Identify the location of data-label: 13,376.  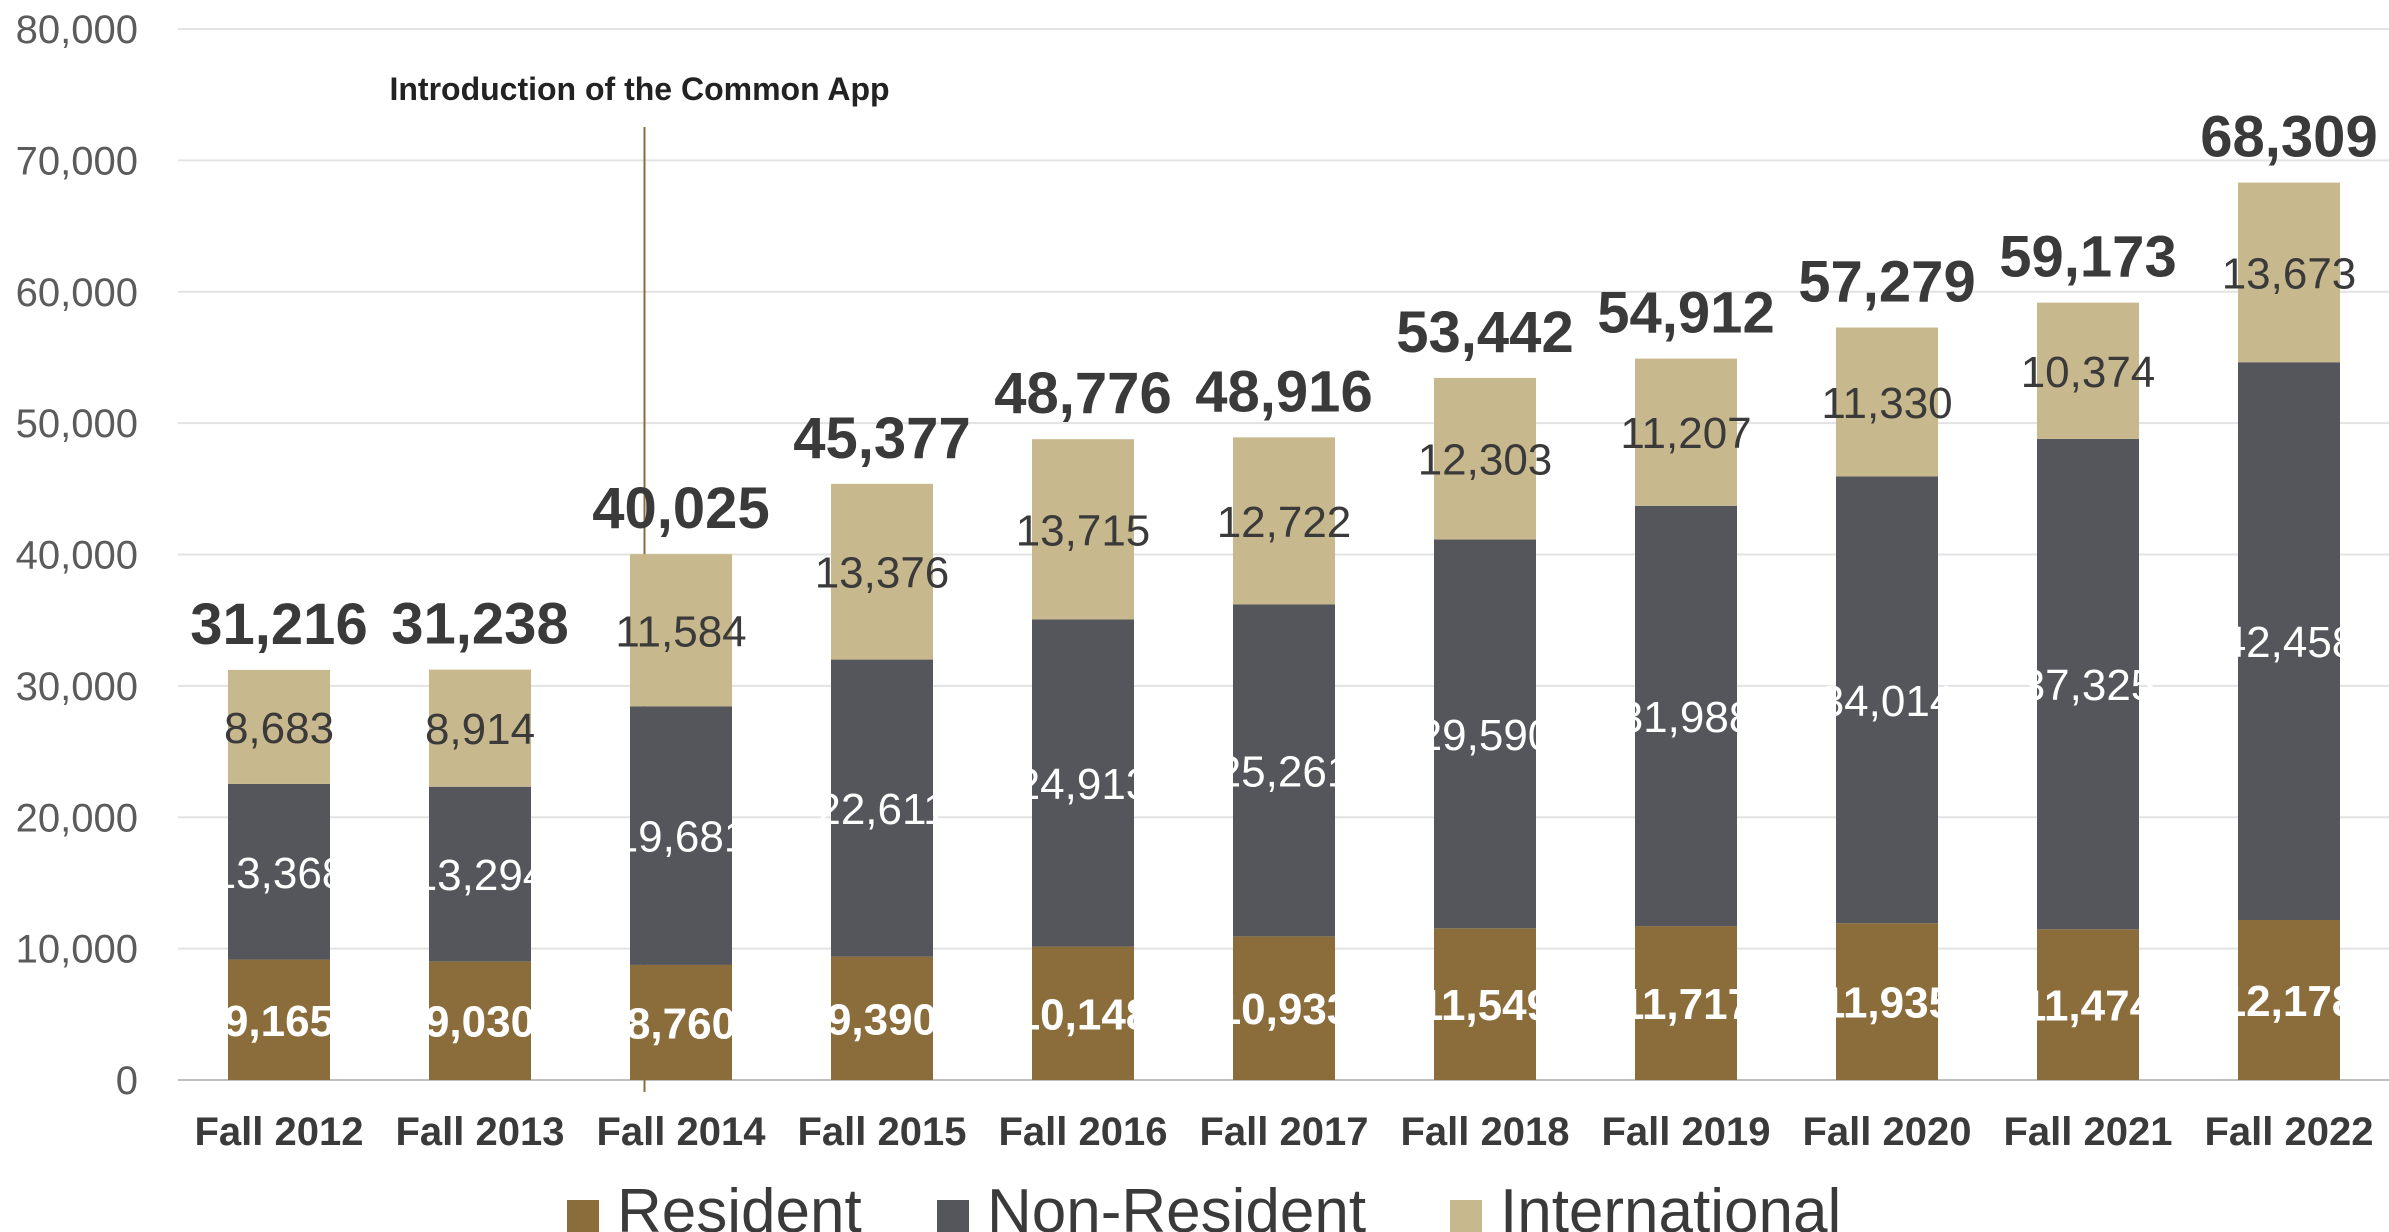
(882, 573).